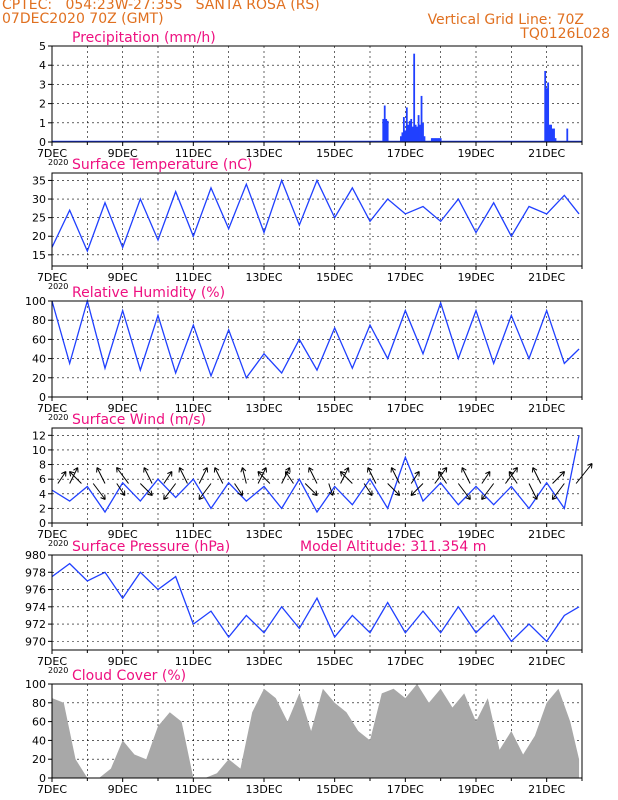 This screenshot has width=618, height=800. Describe the element at coordinates (565, 34) in the screenshot. I see `header-code: TQ0126L028` at that location.